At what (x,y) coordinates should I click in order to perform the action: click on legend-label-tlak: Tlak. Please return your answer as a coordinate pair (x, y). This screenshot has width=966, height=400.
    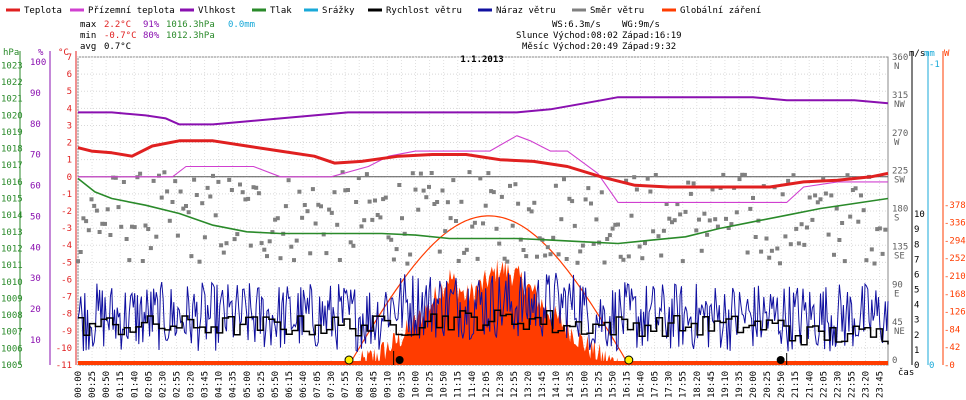
    Looking at the image, I should click on (281, 11).